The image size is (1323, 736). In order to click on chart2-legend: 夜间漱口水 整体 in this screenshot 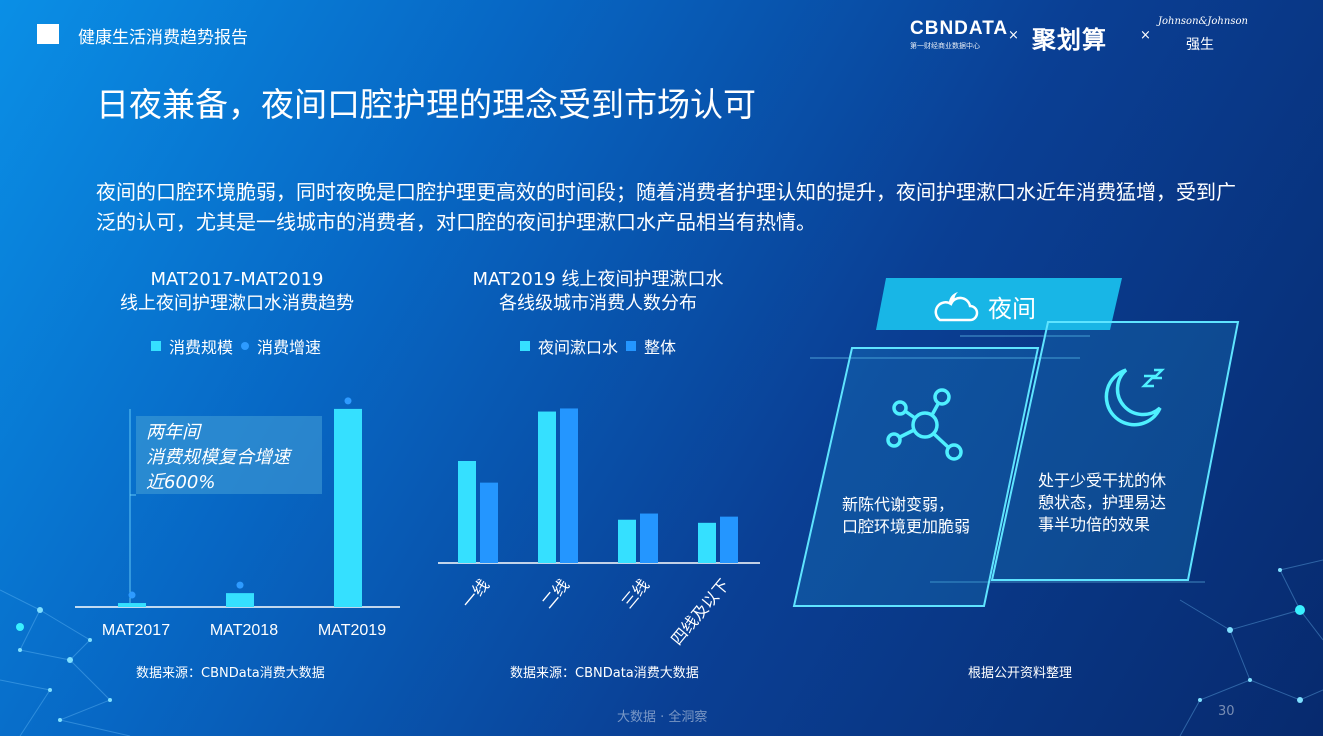, I will do `click(598, 346)`.